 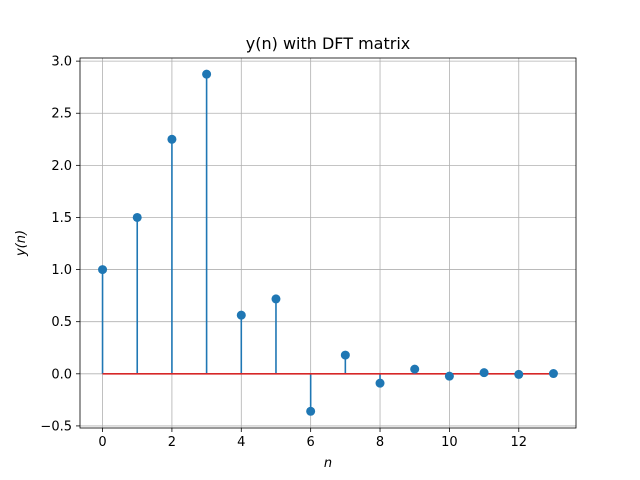 I want to click on chart-title: y(n) with DFT matrix, so click(x=328, y=43).